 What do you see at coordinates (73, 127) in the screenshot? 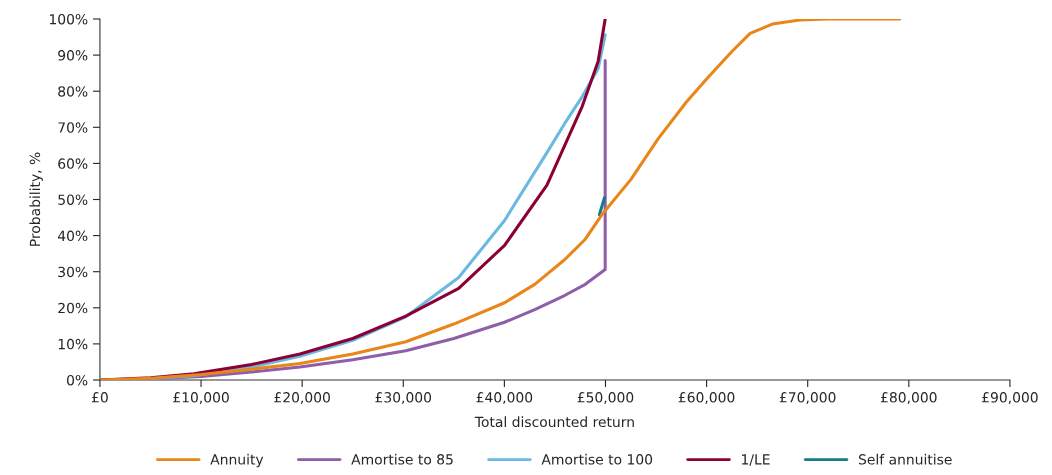
I see `y-tick-label: 70%` at bounding box center [73, 127].